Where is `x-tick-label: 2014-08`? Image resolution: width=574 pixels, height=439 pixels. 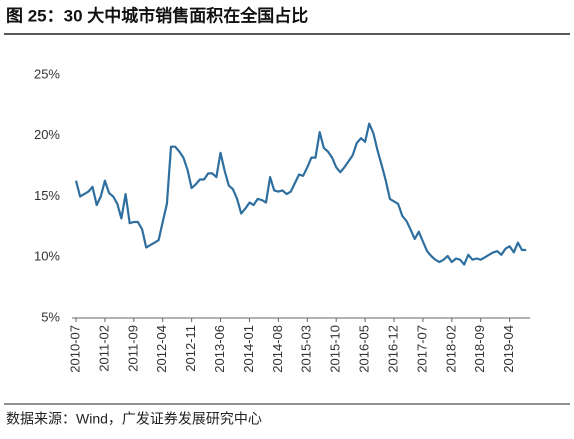 x-tick-label: 2014-08 is located at coordinates (277, 349).